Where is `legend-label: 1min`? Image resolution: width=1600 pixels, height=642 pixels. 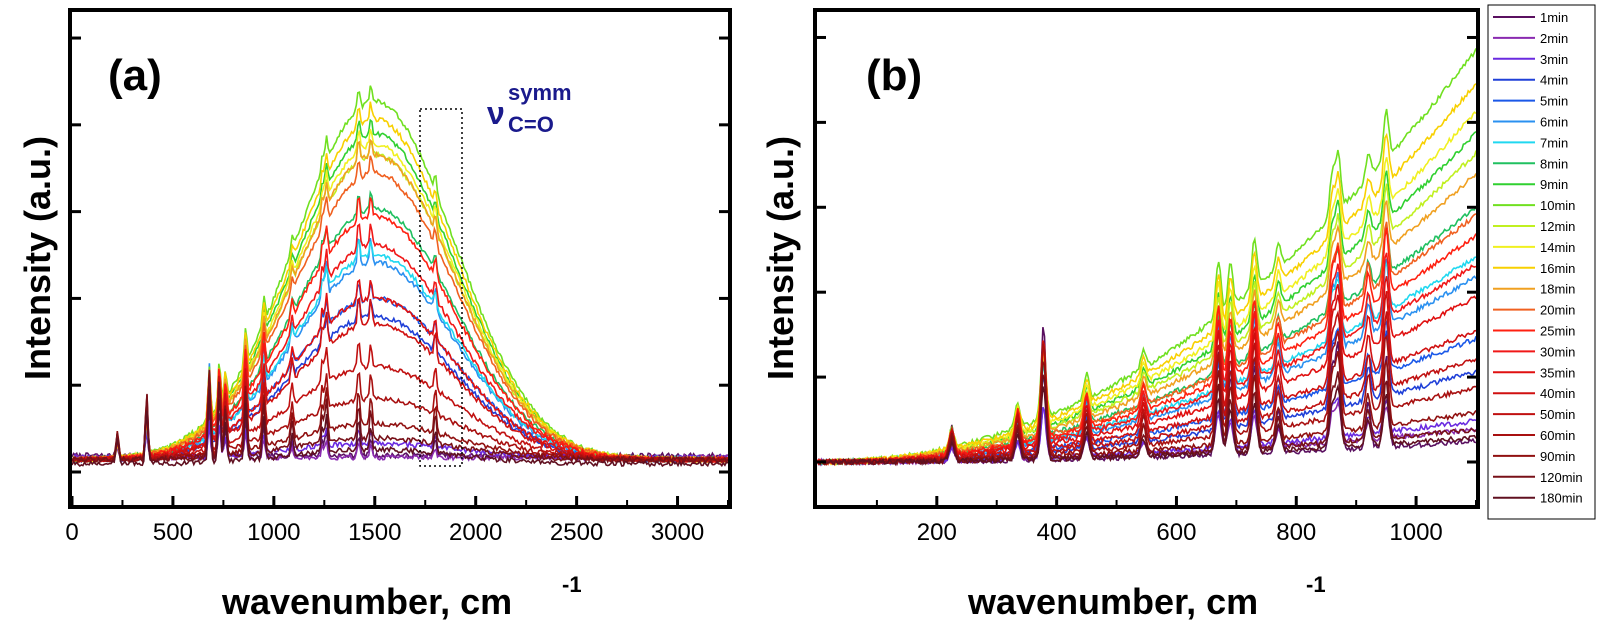
legend-label: 1min is located at coordinates (1554, 17).